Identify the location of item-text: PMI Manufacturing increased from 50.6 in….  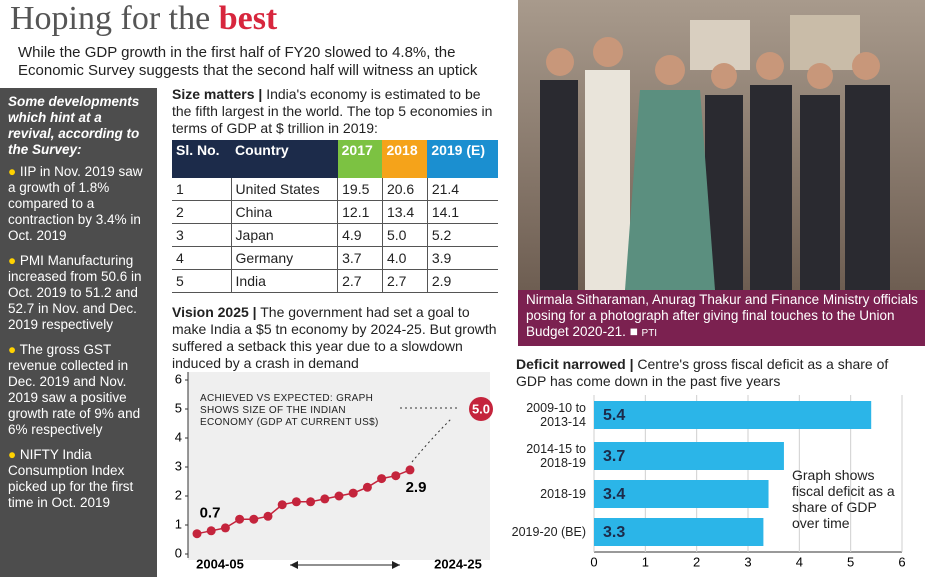
(75, 292).